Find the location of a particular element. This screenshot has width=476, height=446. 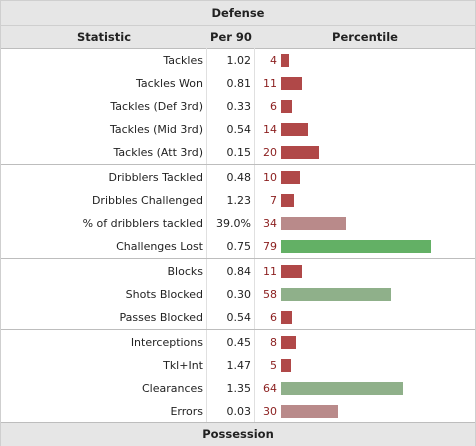

percentile-value: 34 is located at coordinates (270, 223).